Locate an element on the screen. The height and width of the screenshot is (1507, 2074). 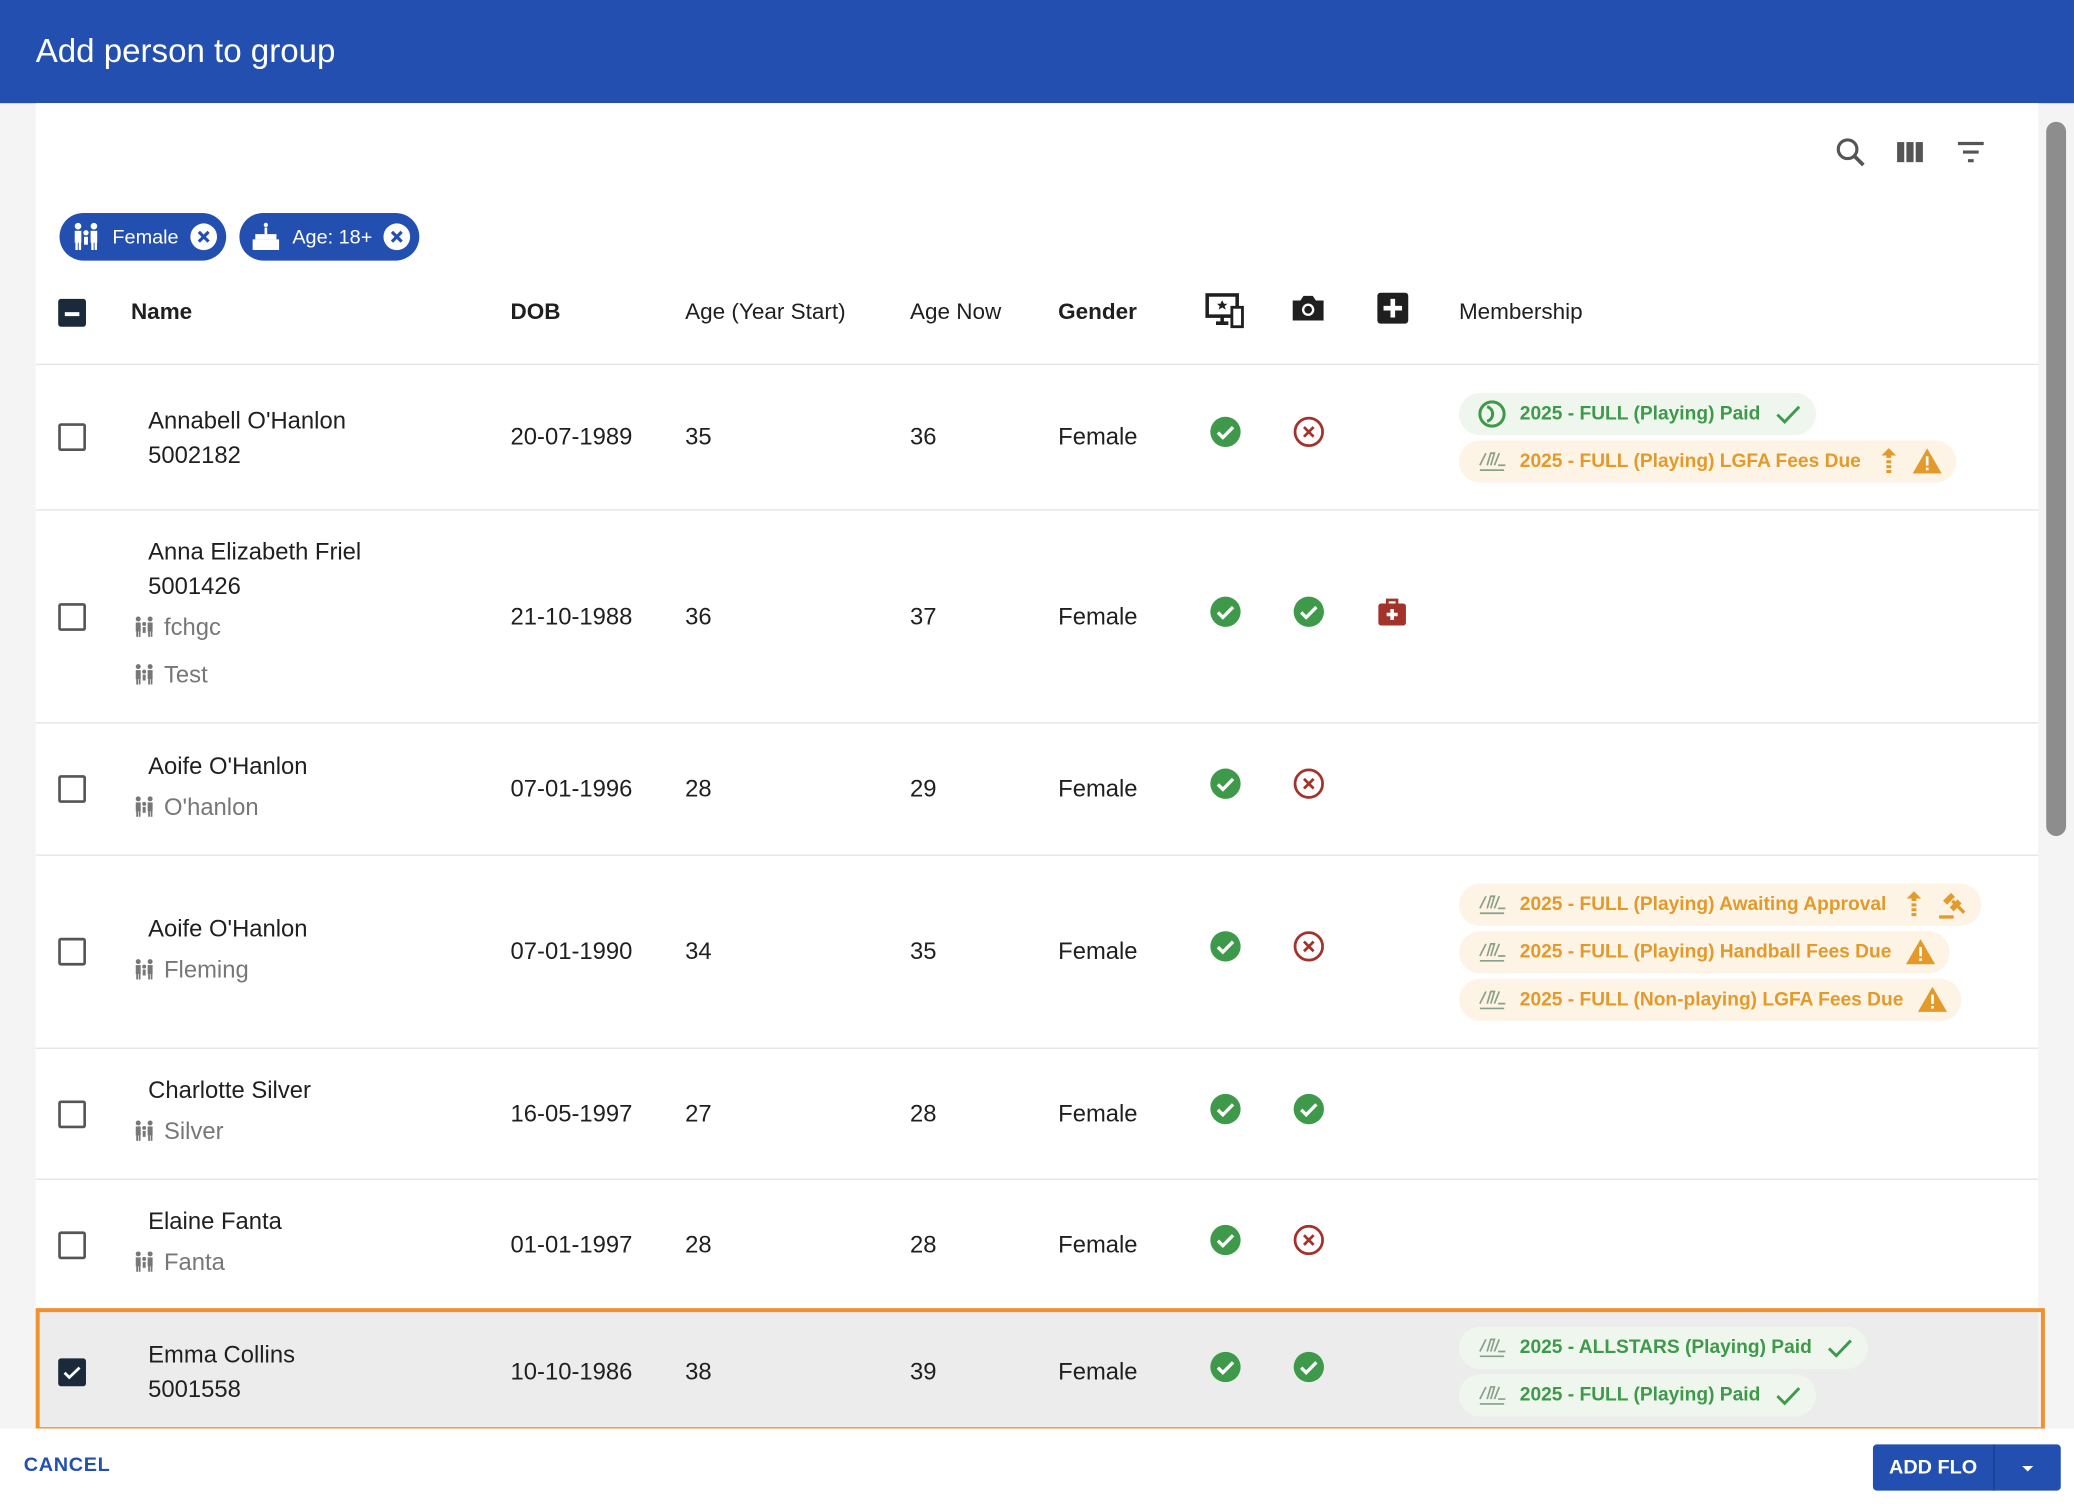
column-header: Membership is located at coordinates (1520, 311).